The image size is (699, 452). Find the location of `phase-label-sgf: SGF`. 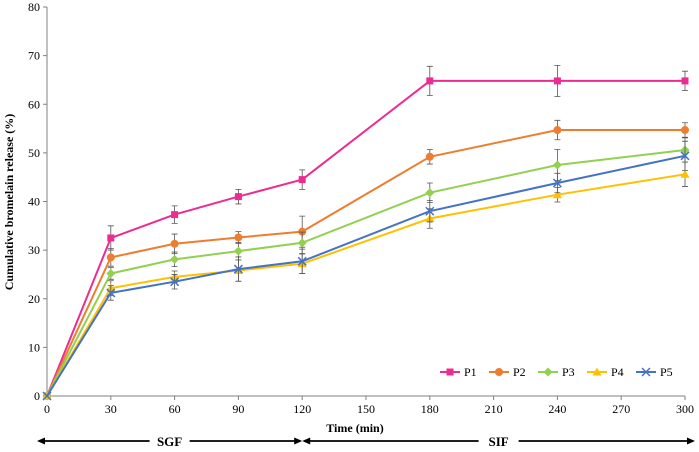

phase-label-sgf: SGF is located at coordinates (169, 441).